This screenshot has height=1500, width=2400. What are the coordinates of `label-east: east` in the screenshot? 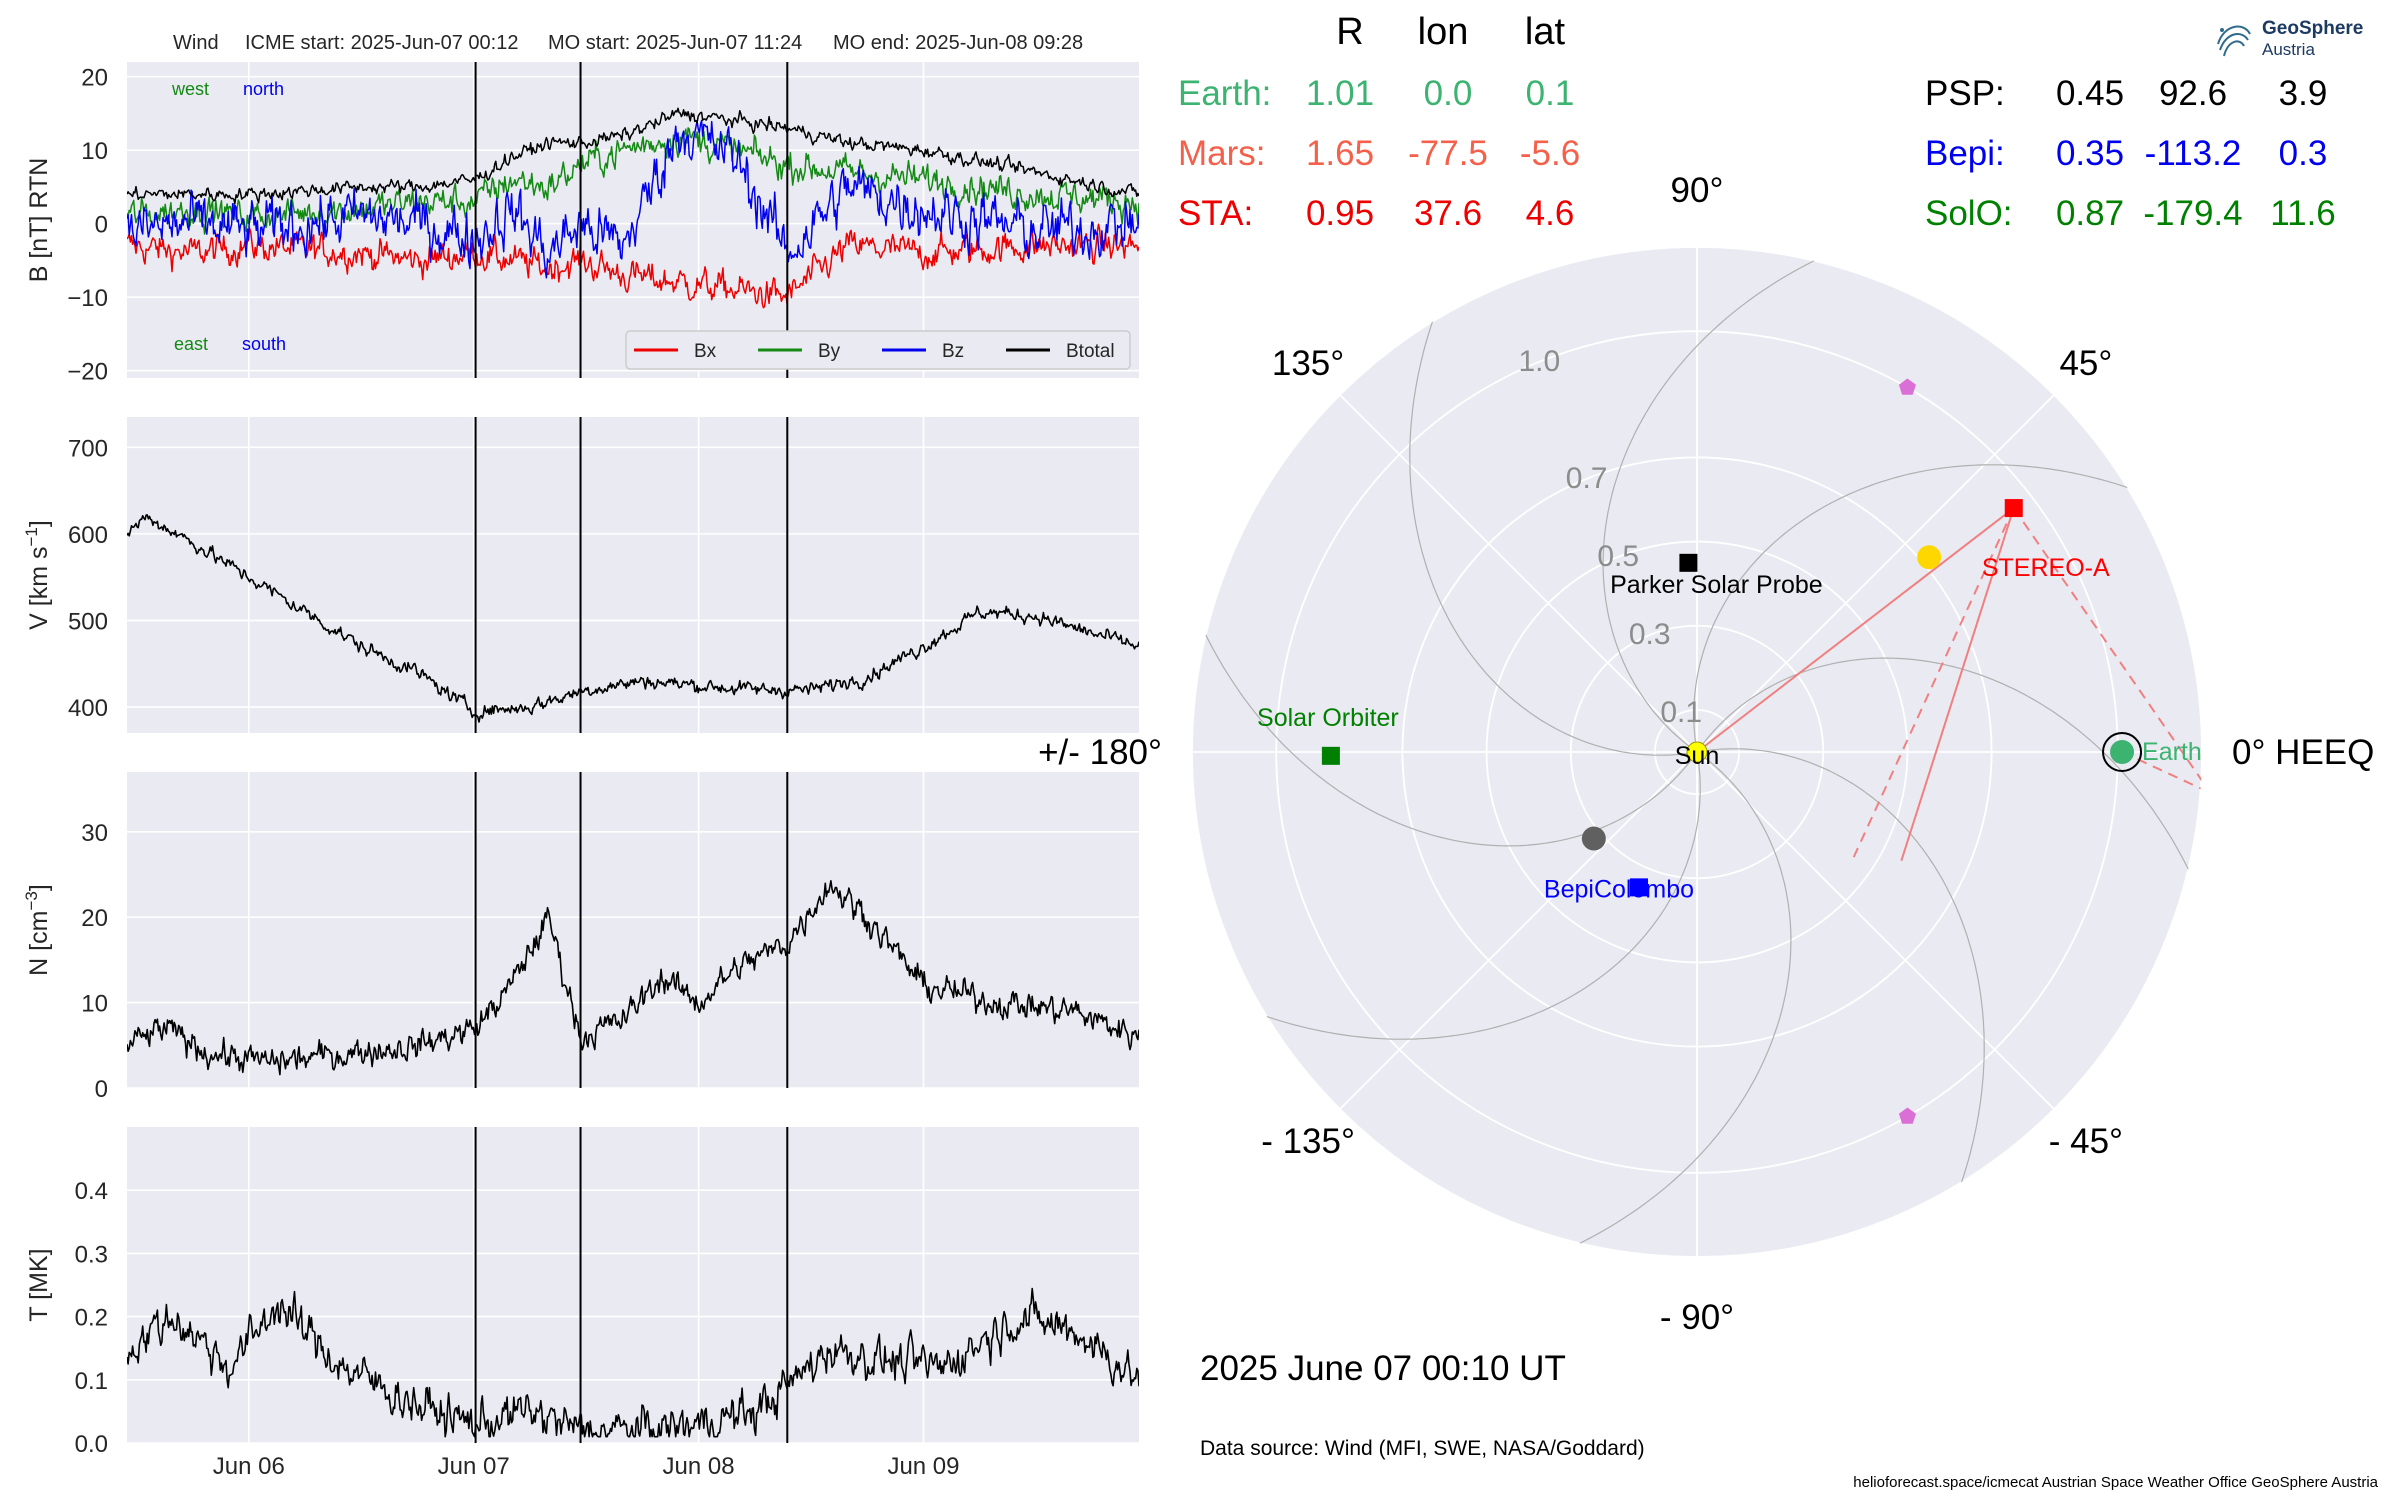 It's located at (191, 344).